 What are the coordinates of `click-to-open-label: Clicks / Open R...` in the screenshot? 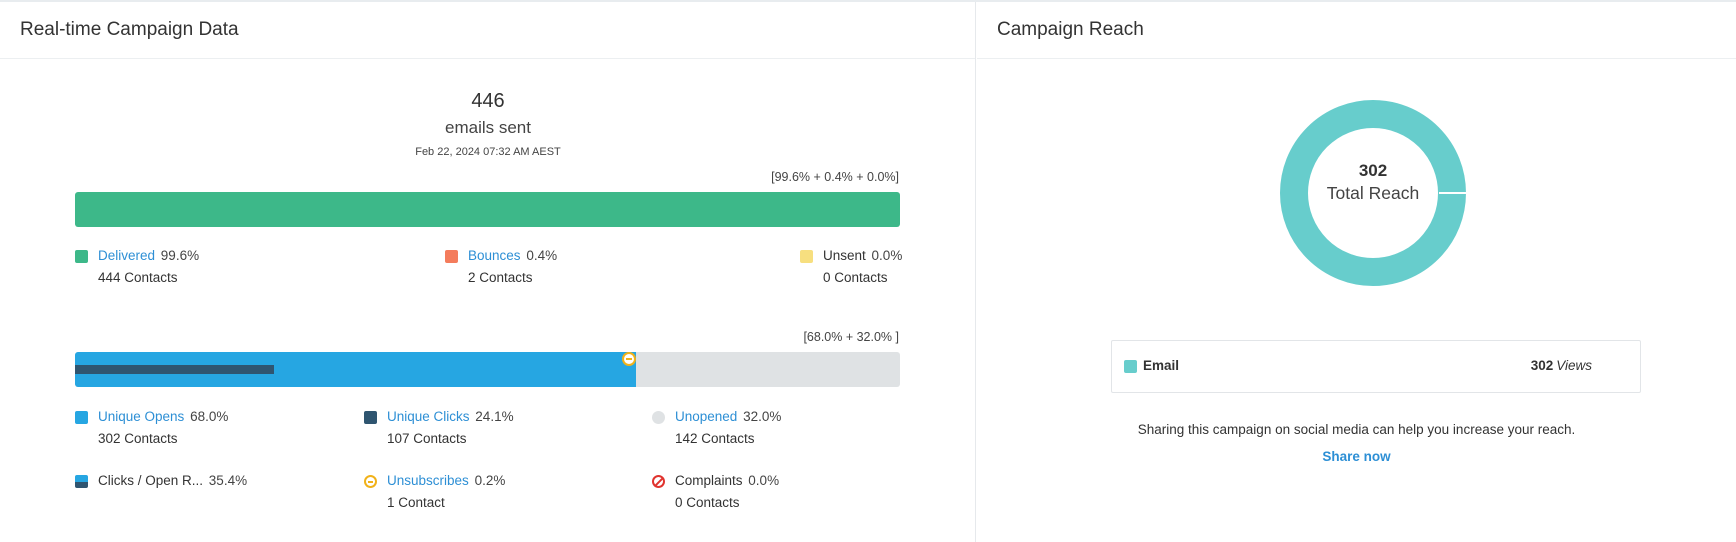 It's located at (151, 480).